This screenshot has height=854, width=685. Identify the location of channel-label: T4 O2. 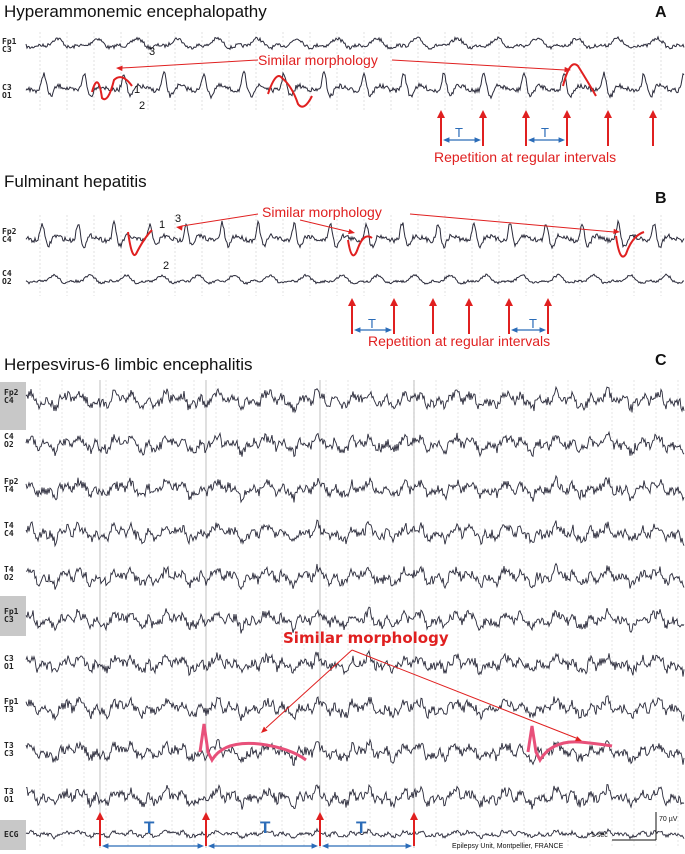
(9, 573).